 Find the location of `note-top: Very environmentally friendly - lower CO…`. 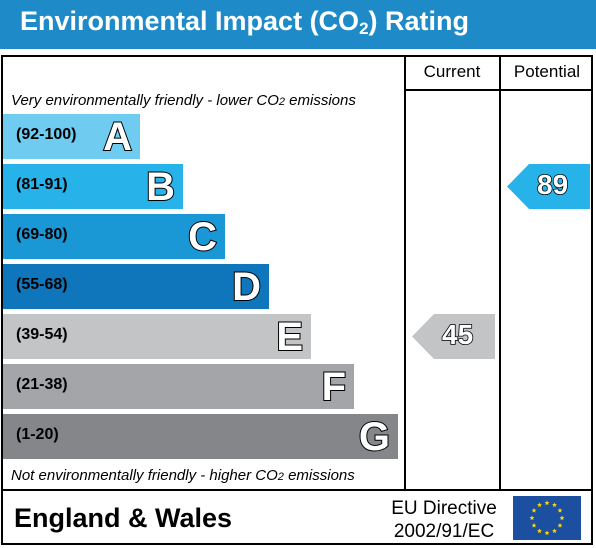

note-top: Very environmentally friendly - lower CO… is located at coordinates (183, 100).